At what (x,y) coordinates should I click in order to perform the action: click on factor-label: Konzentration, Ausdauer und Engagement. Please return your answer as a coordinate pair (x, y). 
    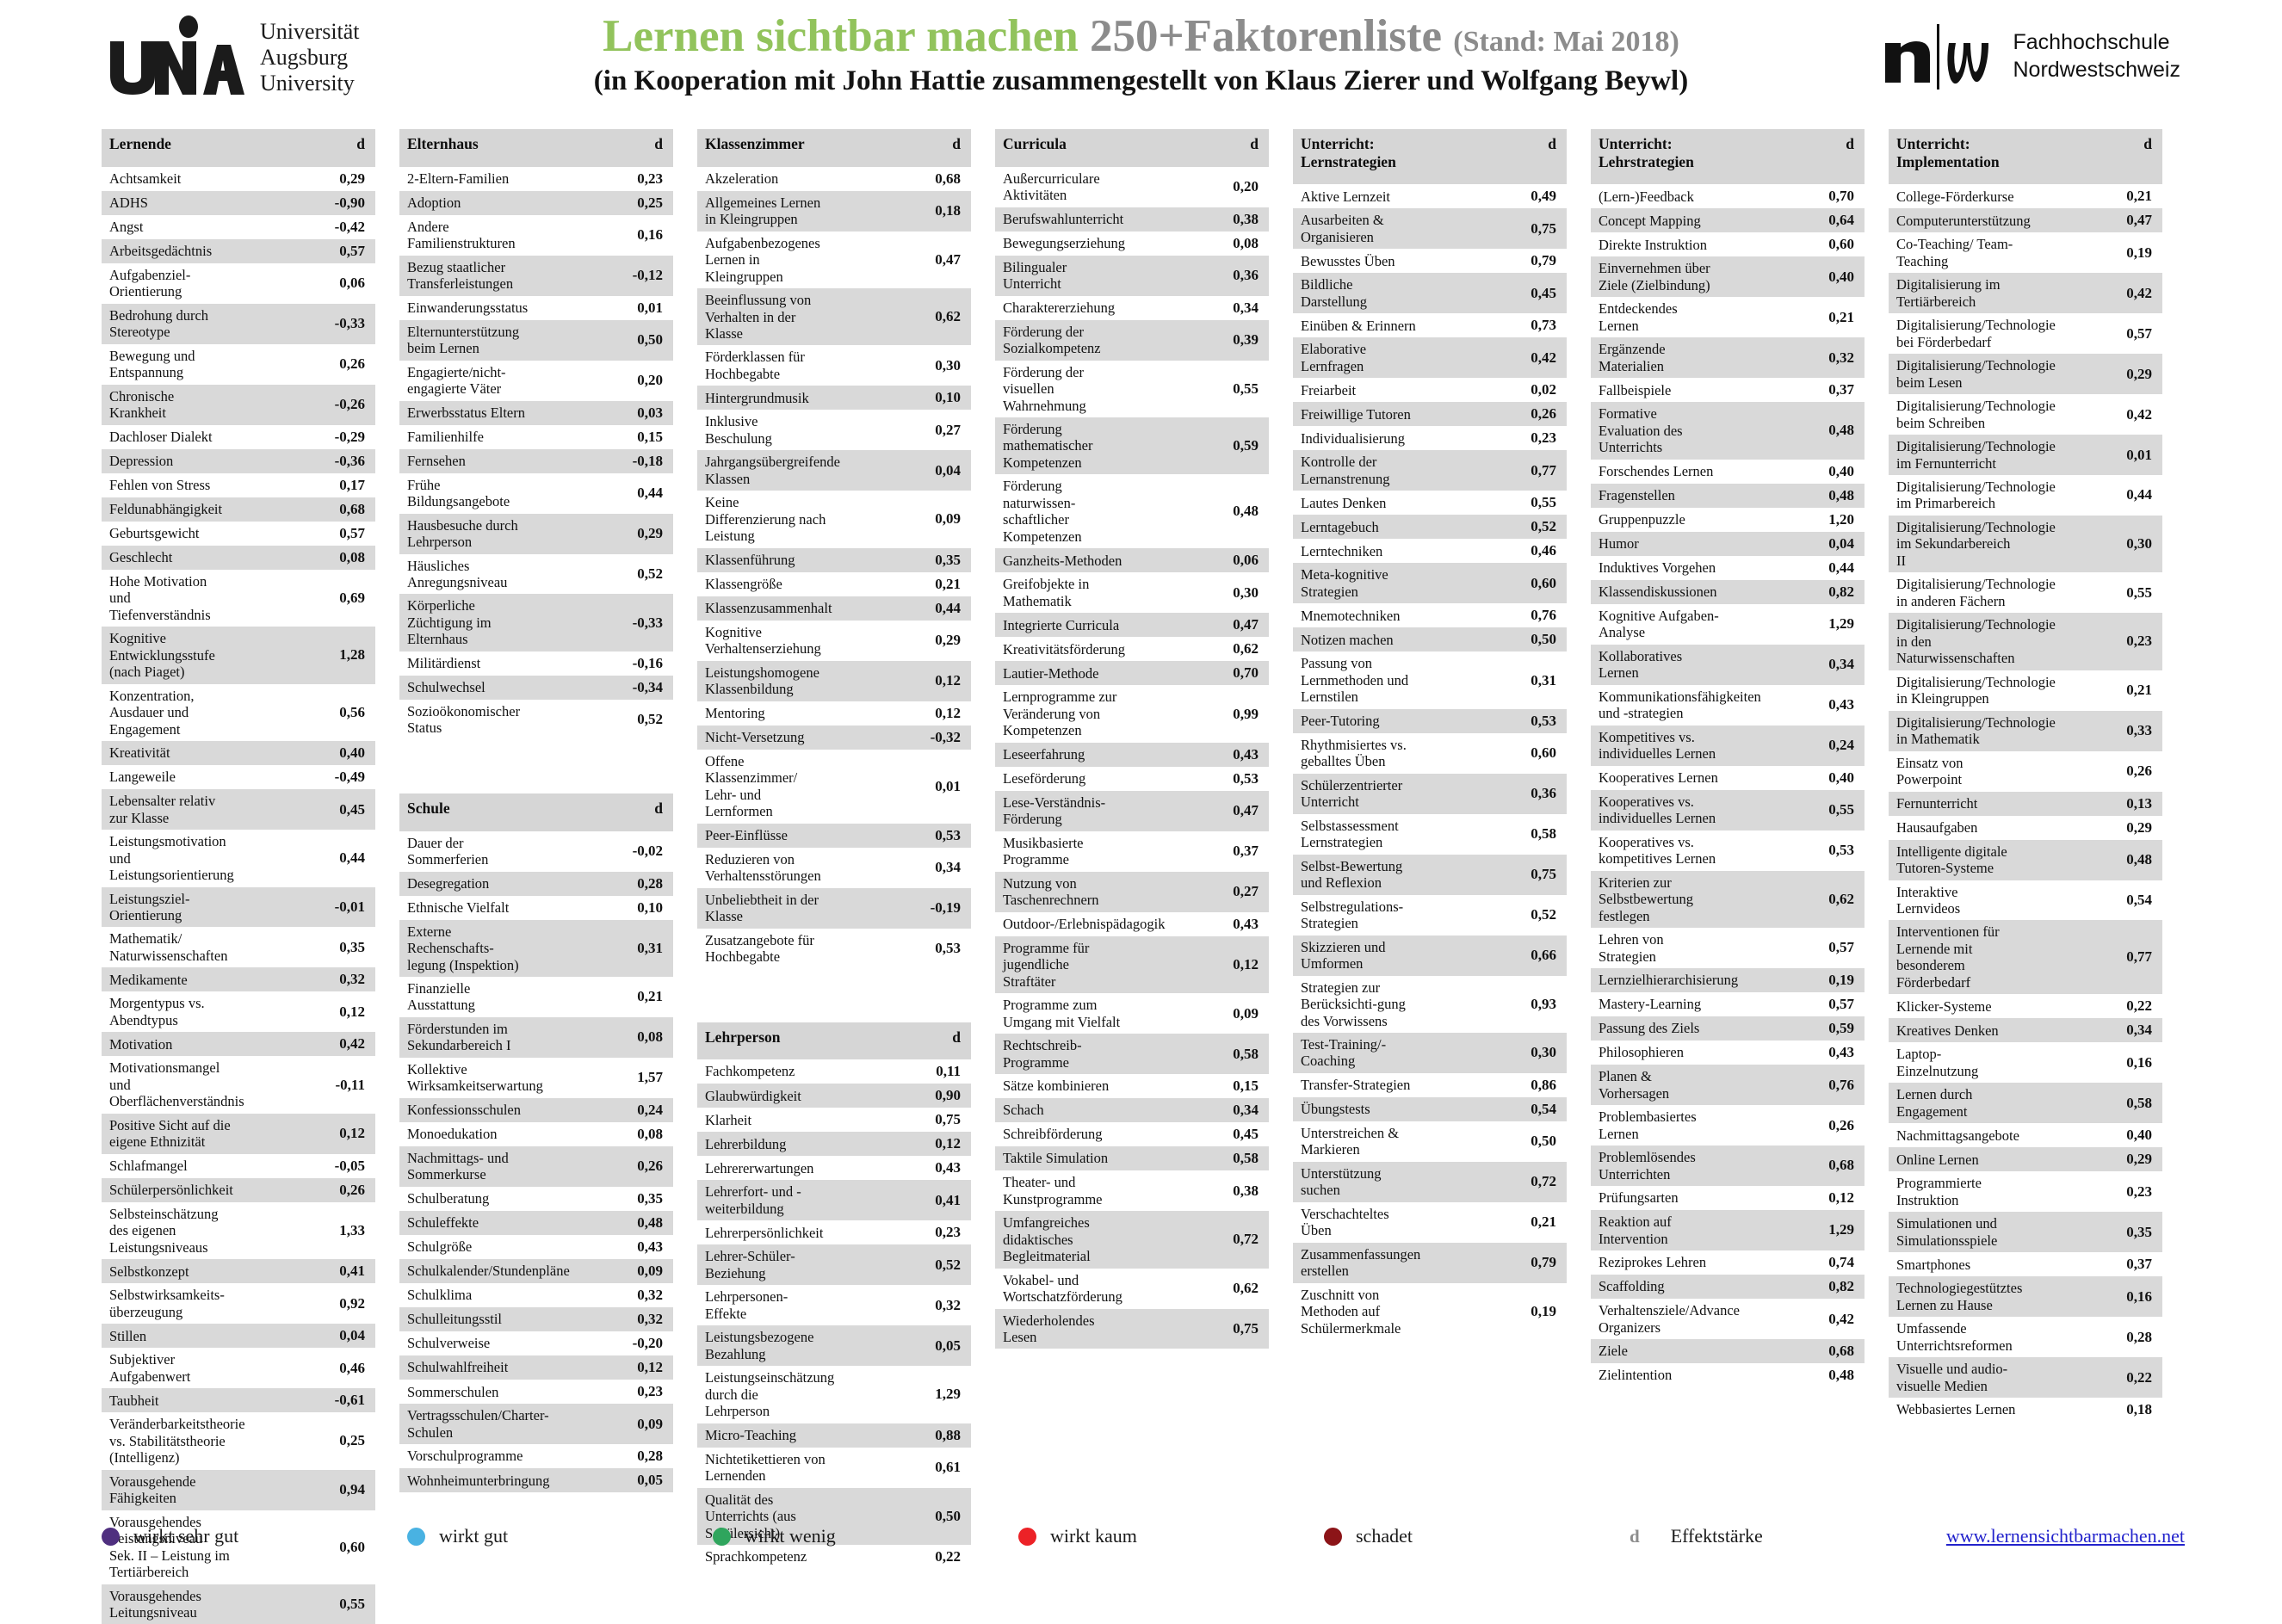
    Looking at the image, I should click on (170, 712).